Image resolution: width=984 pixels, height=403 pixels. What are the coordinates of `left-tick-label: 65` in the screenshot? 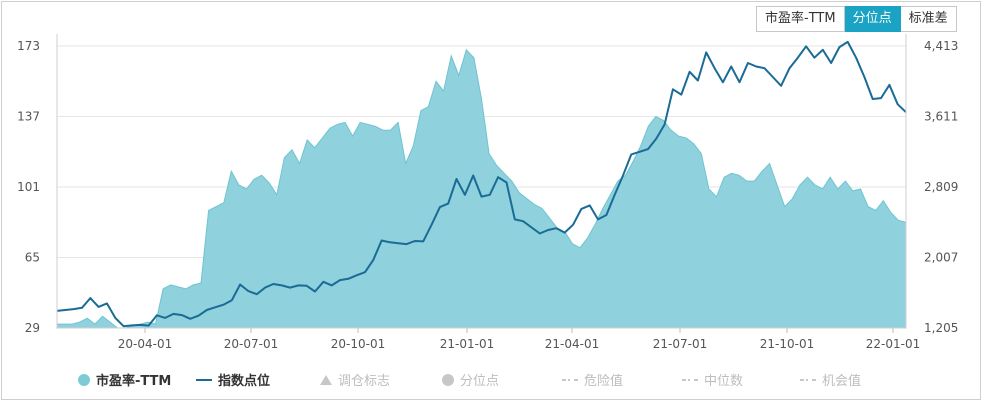 It's located at (32, 258).